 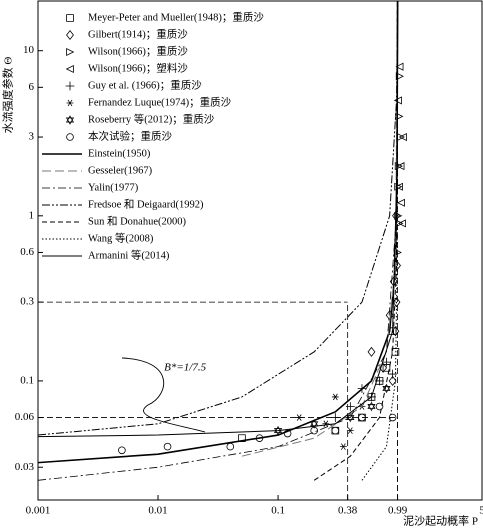 I want to click on curve, so click(x=380, y=241).